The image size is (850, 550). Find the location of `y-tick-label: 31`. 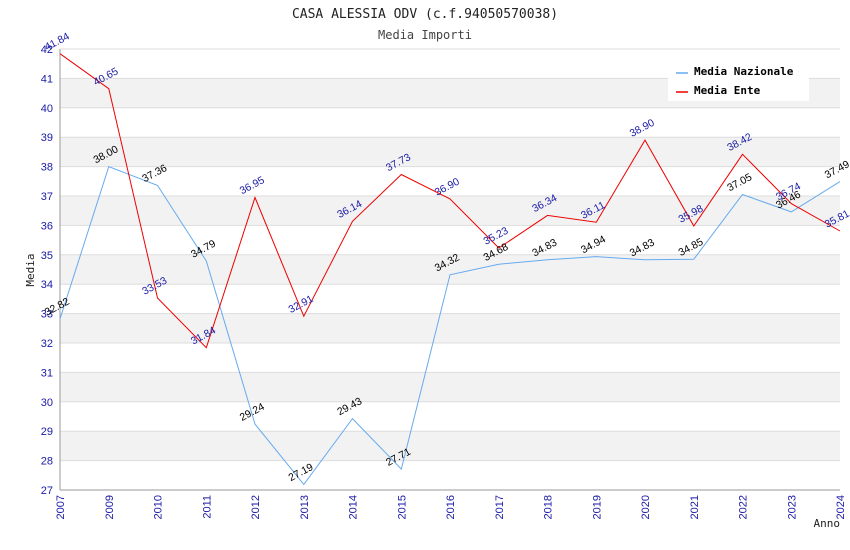

y-tick-label: 31 is located at coordinates (47, 373).